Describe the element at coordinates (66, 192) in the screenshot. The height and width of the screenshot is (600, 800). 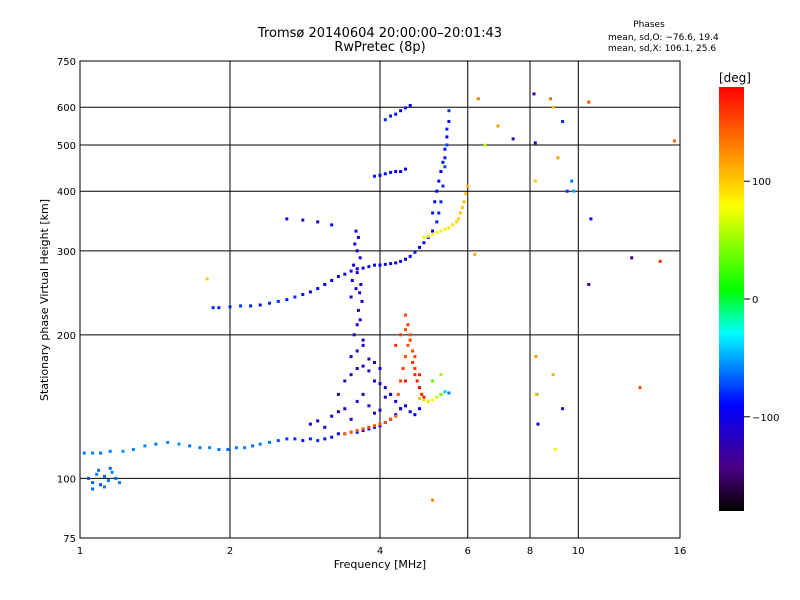
I see `y-tick-label: 400` at that location.